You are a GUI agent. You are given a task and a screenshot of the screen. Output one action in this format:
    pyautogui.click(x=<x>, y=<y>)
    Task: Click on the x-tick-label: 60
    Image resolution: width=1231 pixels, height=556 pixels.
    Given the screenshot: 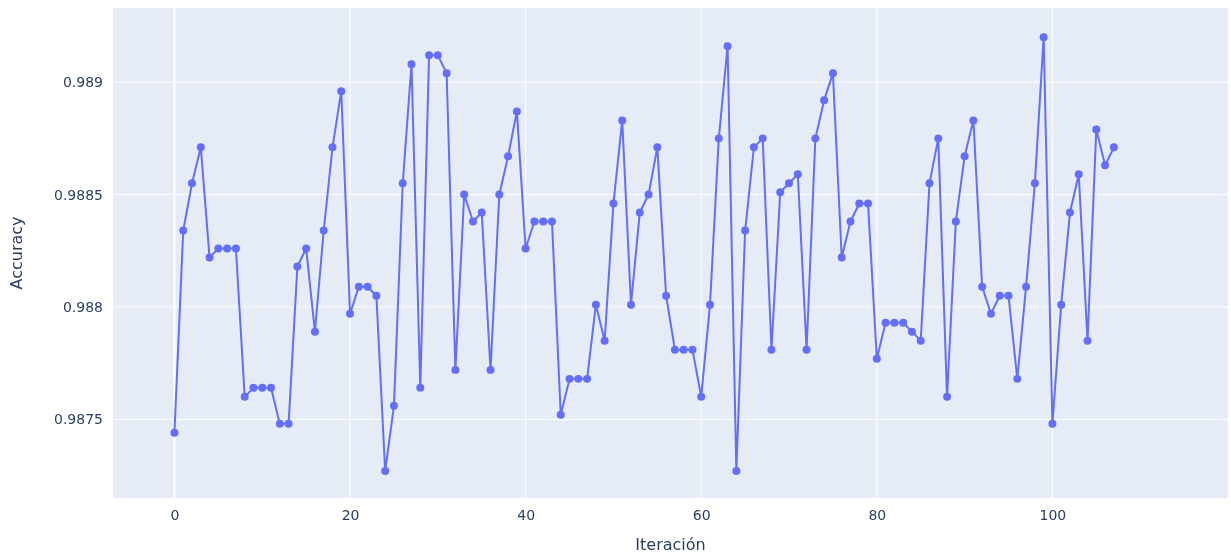 What is the action you would take?
    pyautogui.click(x=701, y=514)
    